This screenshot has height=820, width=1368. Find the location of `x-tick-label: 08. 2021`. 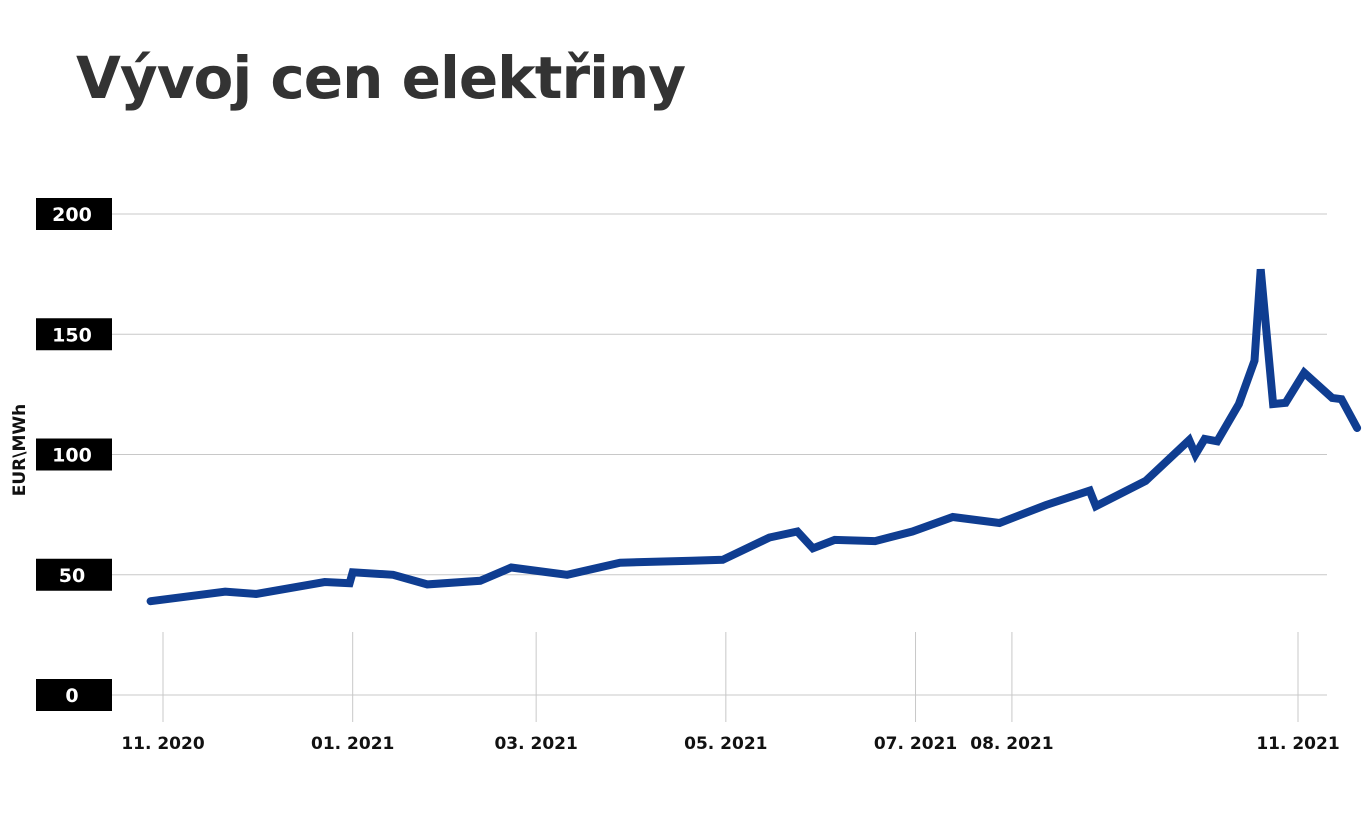

x-tick-label: 08. 2021 is located at coordinates (1011, 744).